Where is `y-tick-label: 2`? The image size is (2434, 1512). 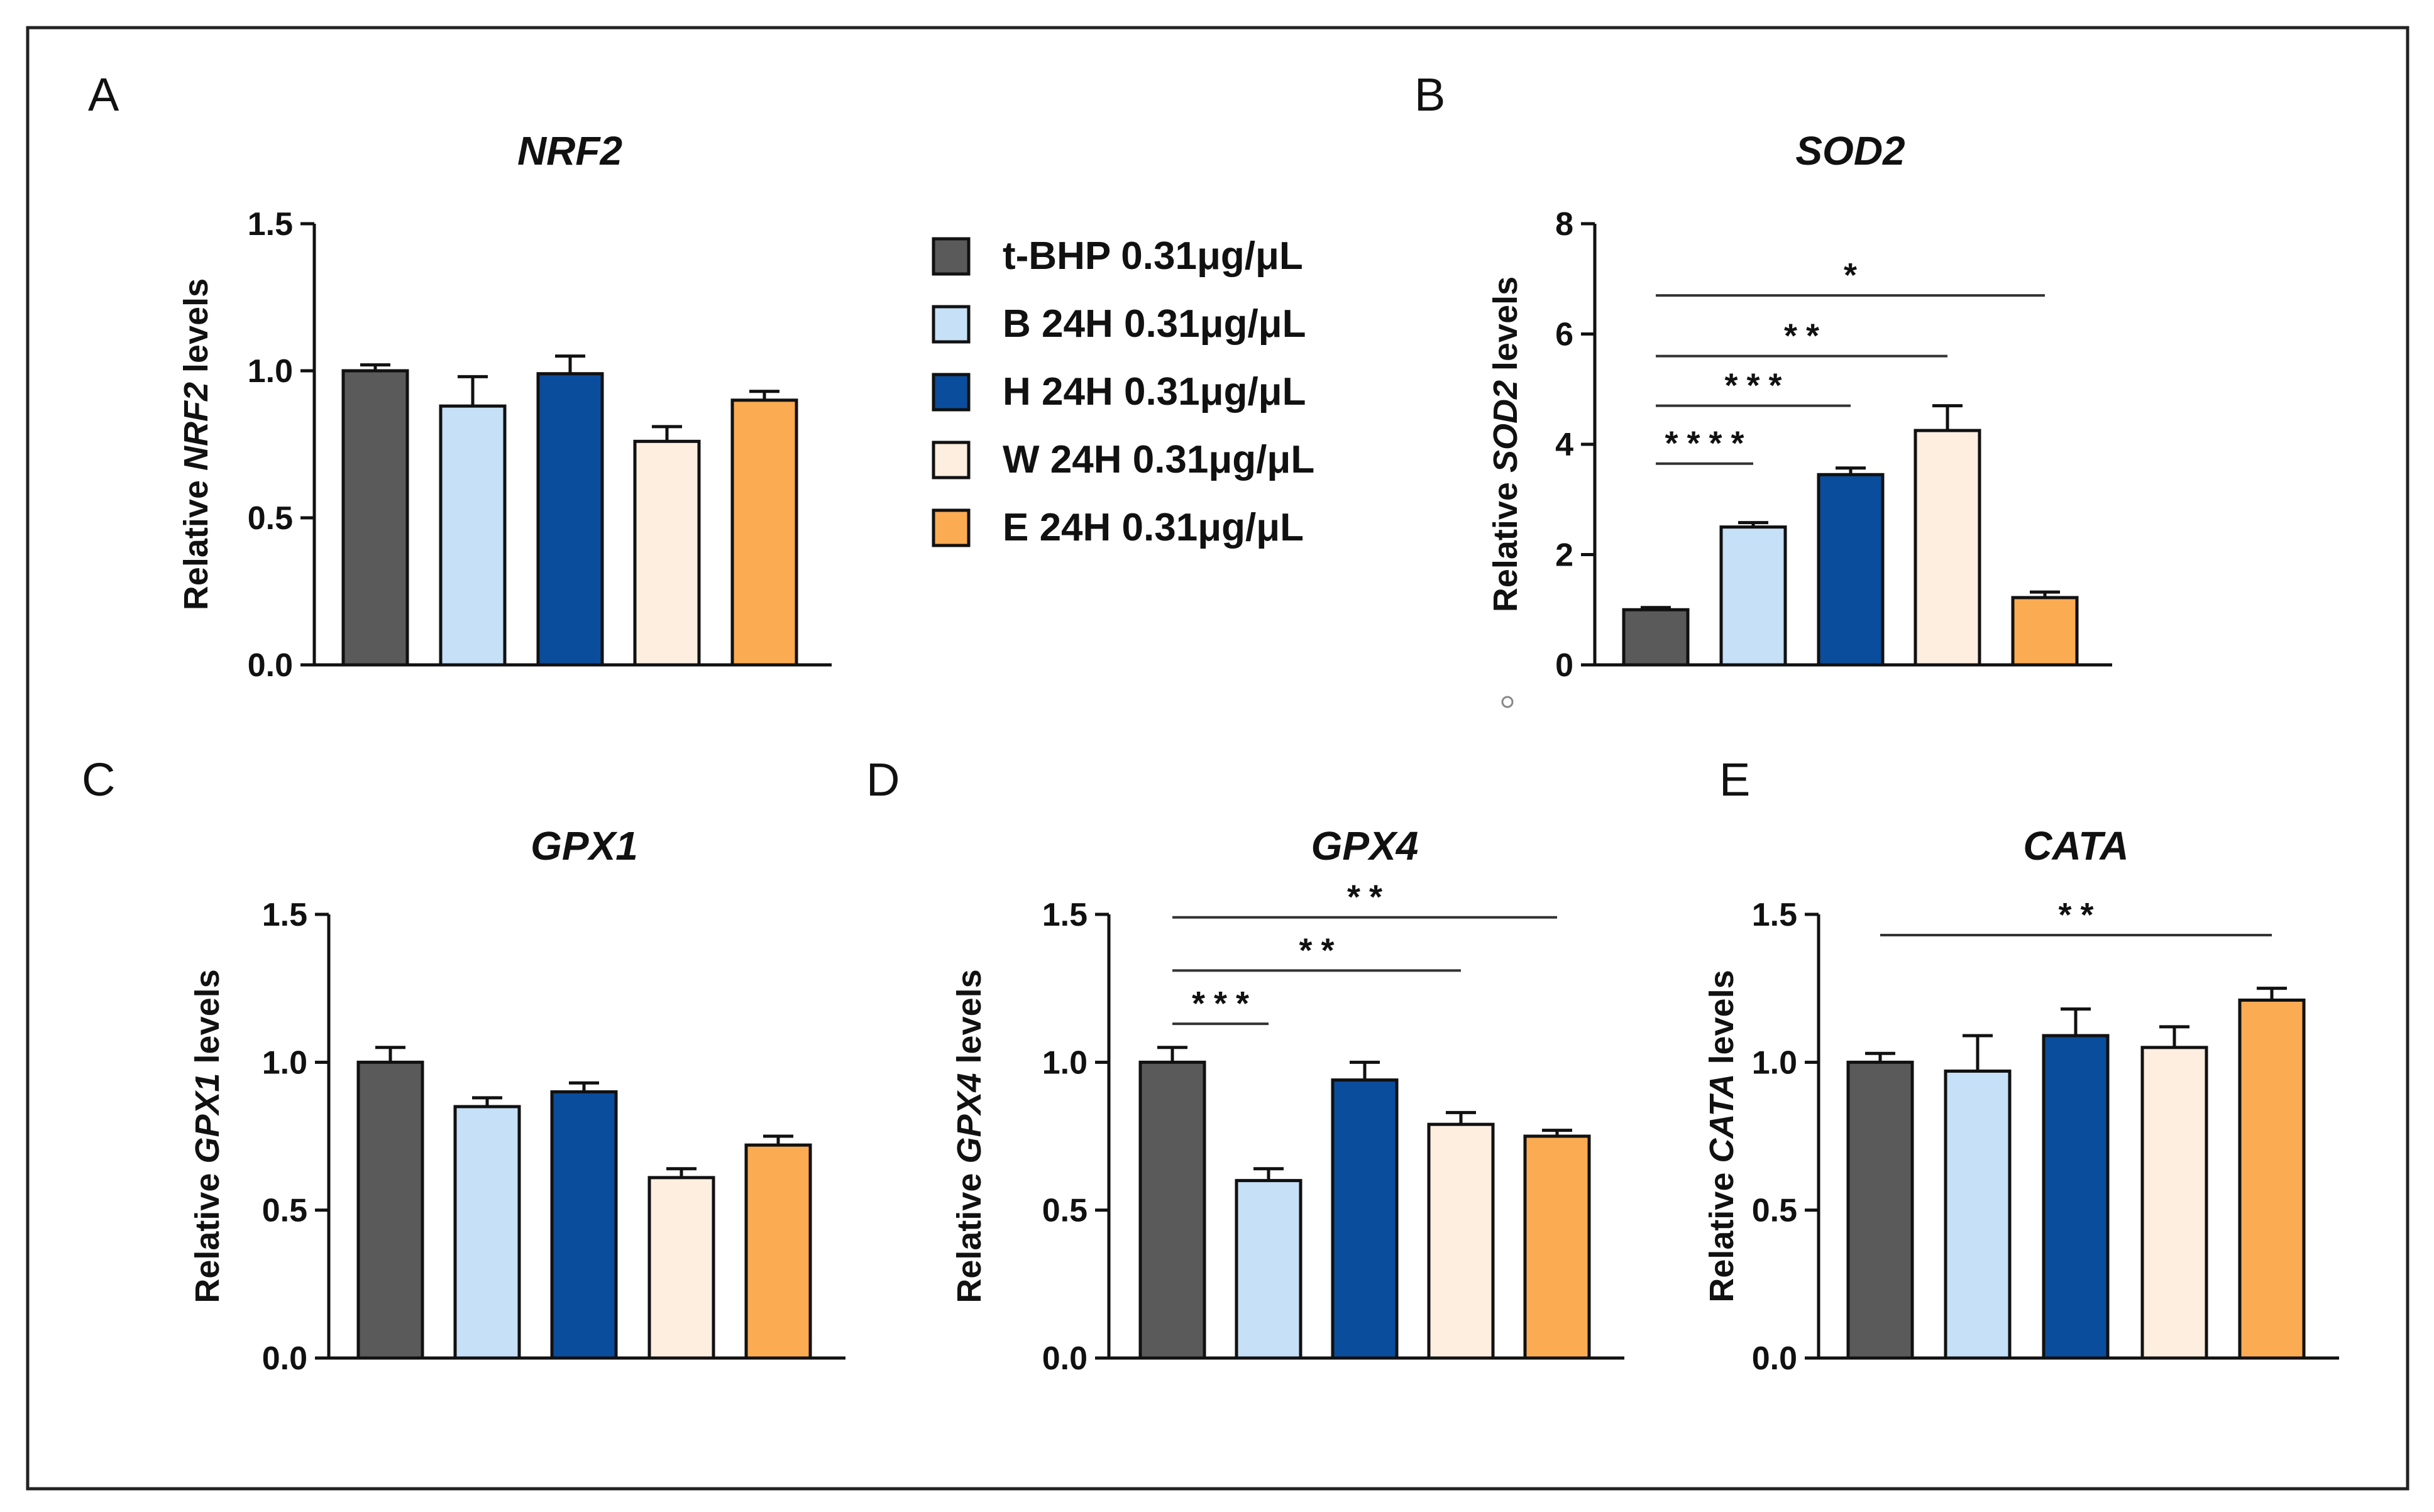
y-tick-label: 2 is located at coordinates (1564, 555).